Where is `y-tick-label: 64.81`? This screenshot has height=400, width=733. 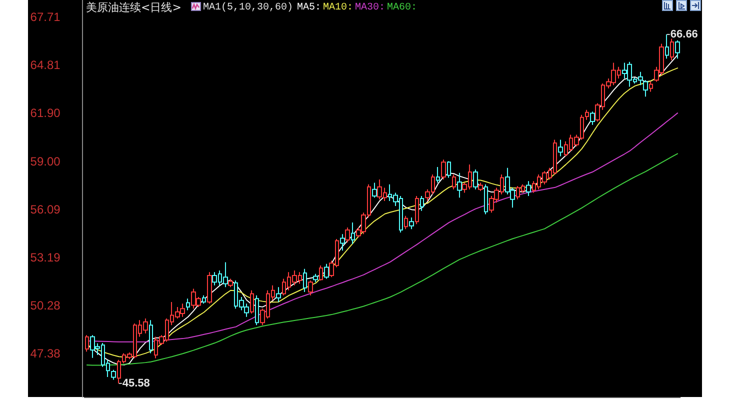
y-tick-label: 64.81 is located at coordinates (45, 65).